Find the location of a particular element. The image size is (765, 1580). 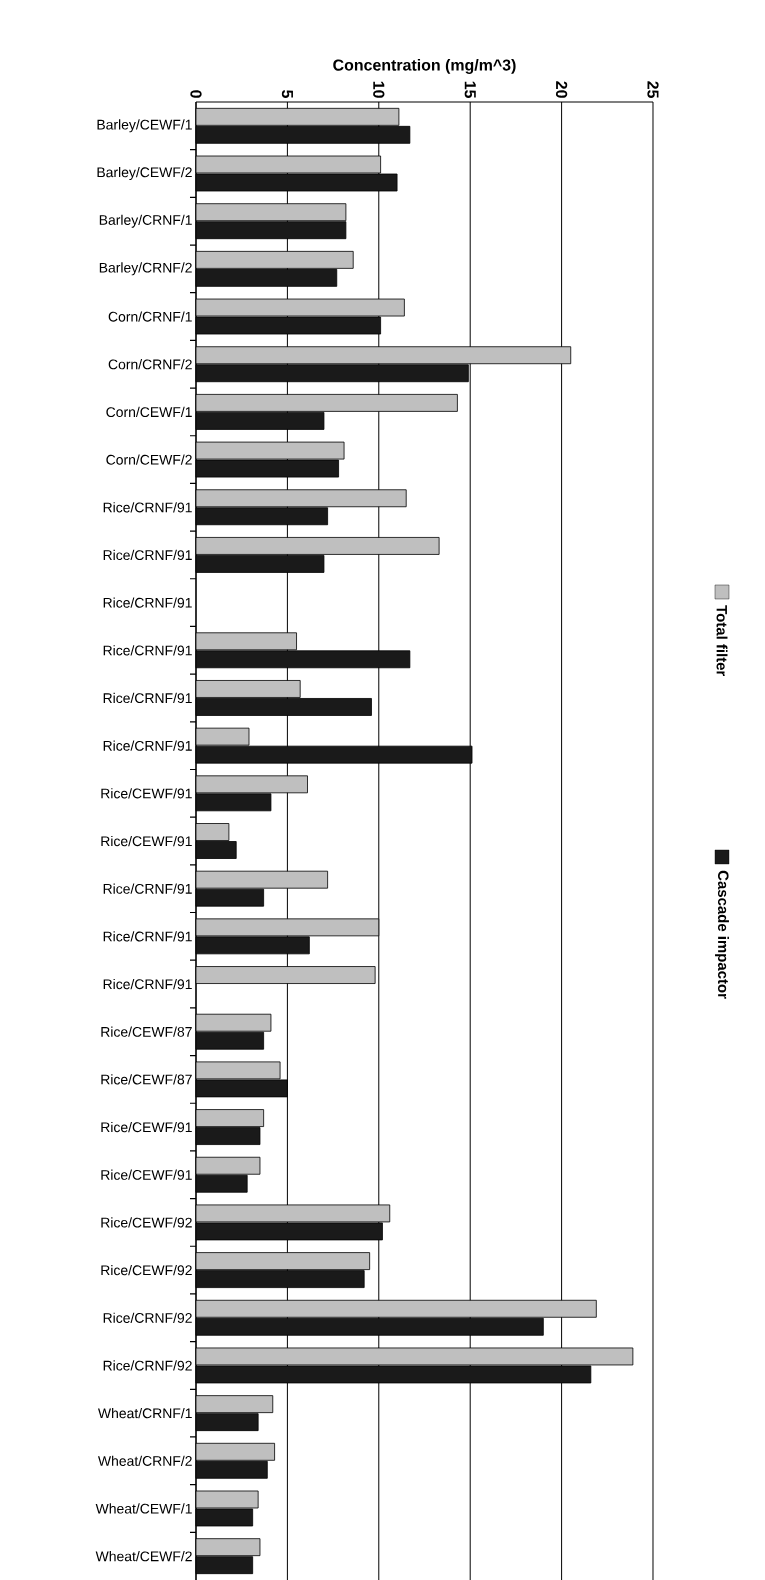

x-tick-label: 5 is located at coordinates (287, 94).